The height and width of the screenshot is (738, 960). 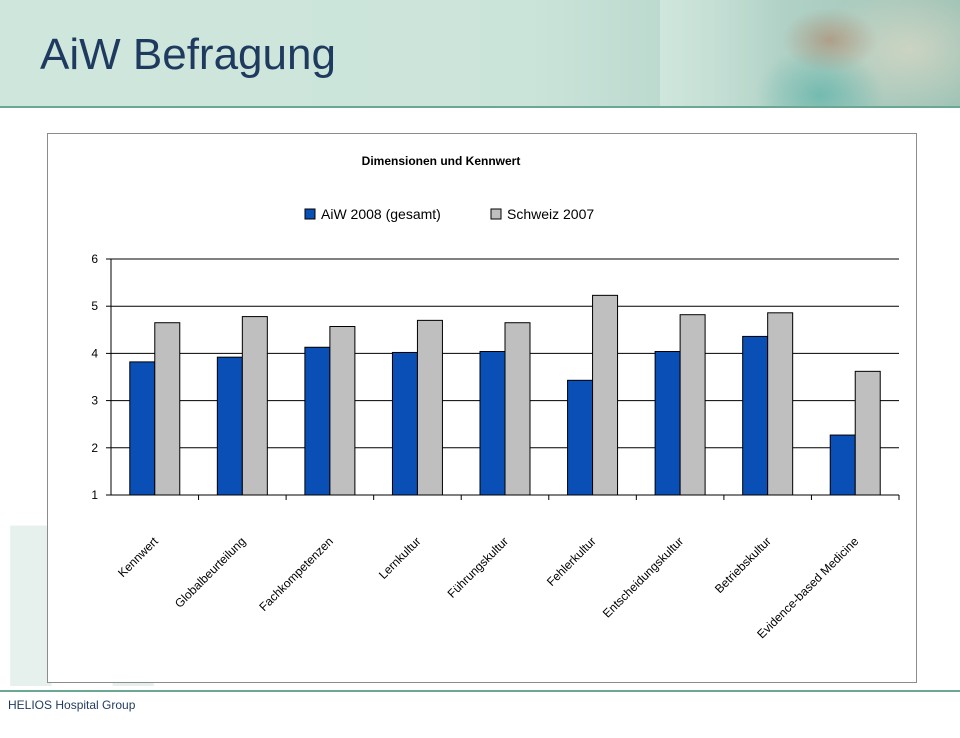 I want to click on y-tick-label: 5, so click(x=94, y=306).